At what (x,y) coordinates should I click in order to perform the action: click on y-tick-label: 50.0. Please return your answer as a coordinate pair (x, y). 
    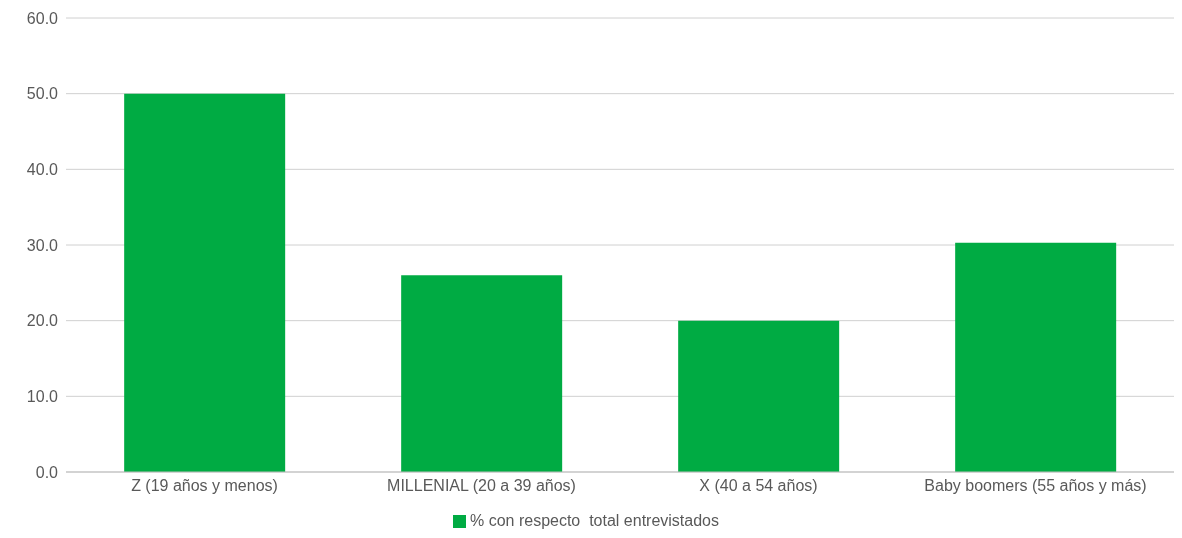
    Looking at the image, I should click on (42, 94).